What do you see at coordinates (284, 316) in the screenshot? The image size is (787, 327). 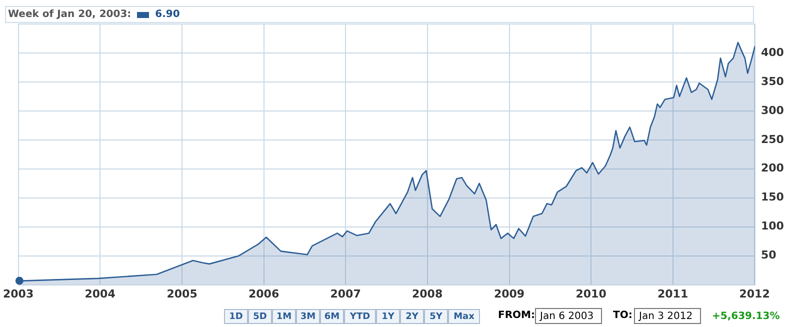 I see `text: 1M` at bounding box center [284, 316].